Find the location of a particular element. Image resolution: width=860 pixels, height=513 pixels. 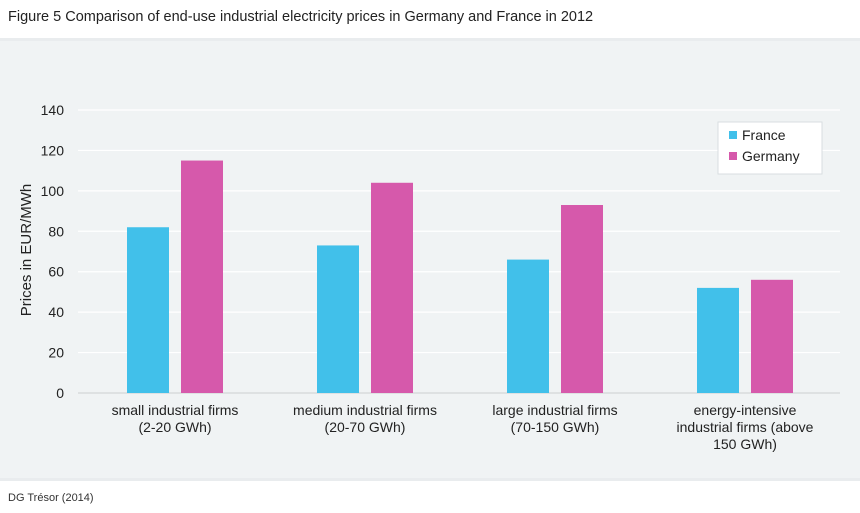

legend-swatch-germany is located at coordinates (733, 156).